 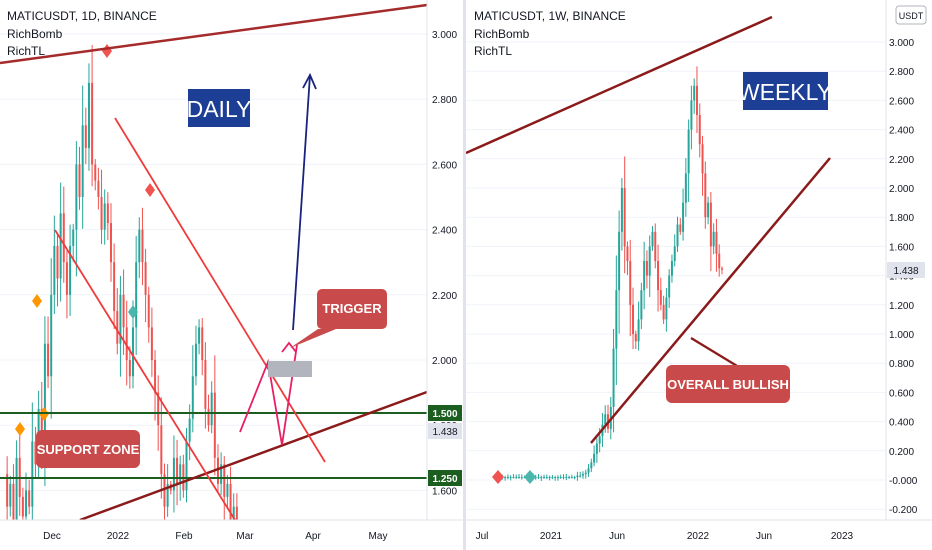 What do you see at coordinates (901, 393) in the screenshot?
I see `y-tick-label: 0.600` at bounding box center [901, 393].